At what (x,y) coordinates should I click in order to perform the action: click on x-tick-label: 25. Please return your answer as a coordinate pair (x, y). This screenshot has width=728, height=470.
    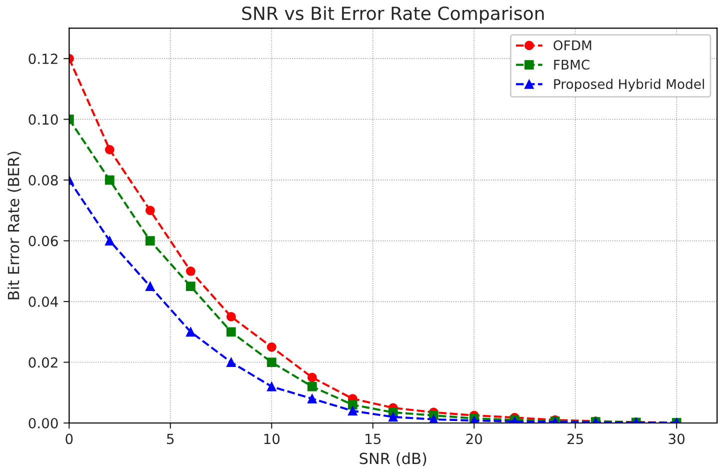
    Looking at the image, I should click on (575, 439).